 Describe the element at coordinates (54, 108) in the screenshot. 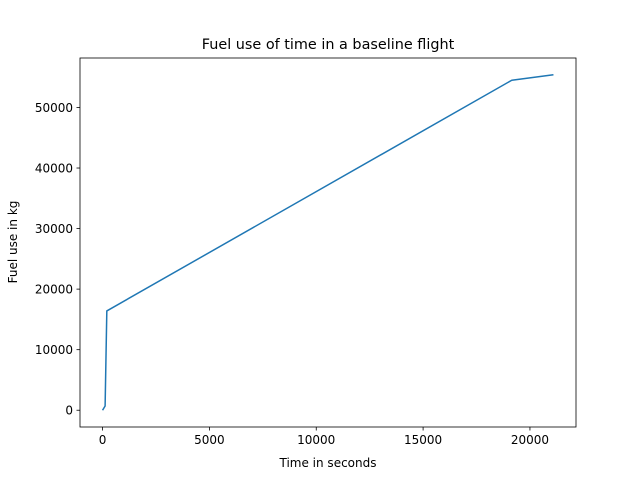

I see `y-tick-label: 50000` at that location.